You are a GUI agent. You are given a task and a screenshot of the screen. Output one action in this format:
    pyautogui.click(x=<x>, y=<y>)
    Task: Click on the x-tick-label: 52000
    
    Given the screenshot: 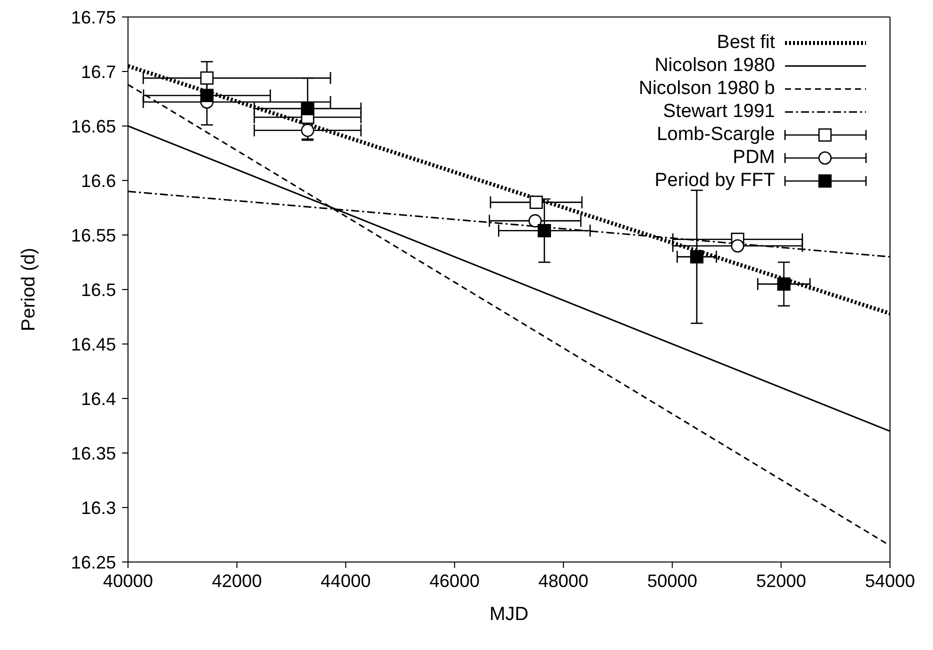 What is the action you would take?
    pyautogui.click(x=781, y=580)
    